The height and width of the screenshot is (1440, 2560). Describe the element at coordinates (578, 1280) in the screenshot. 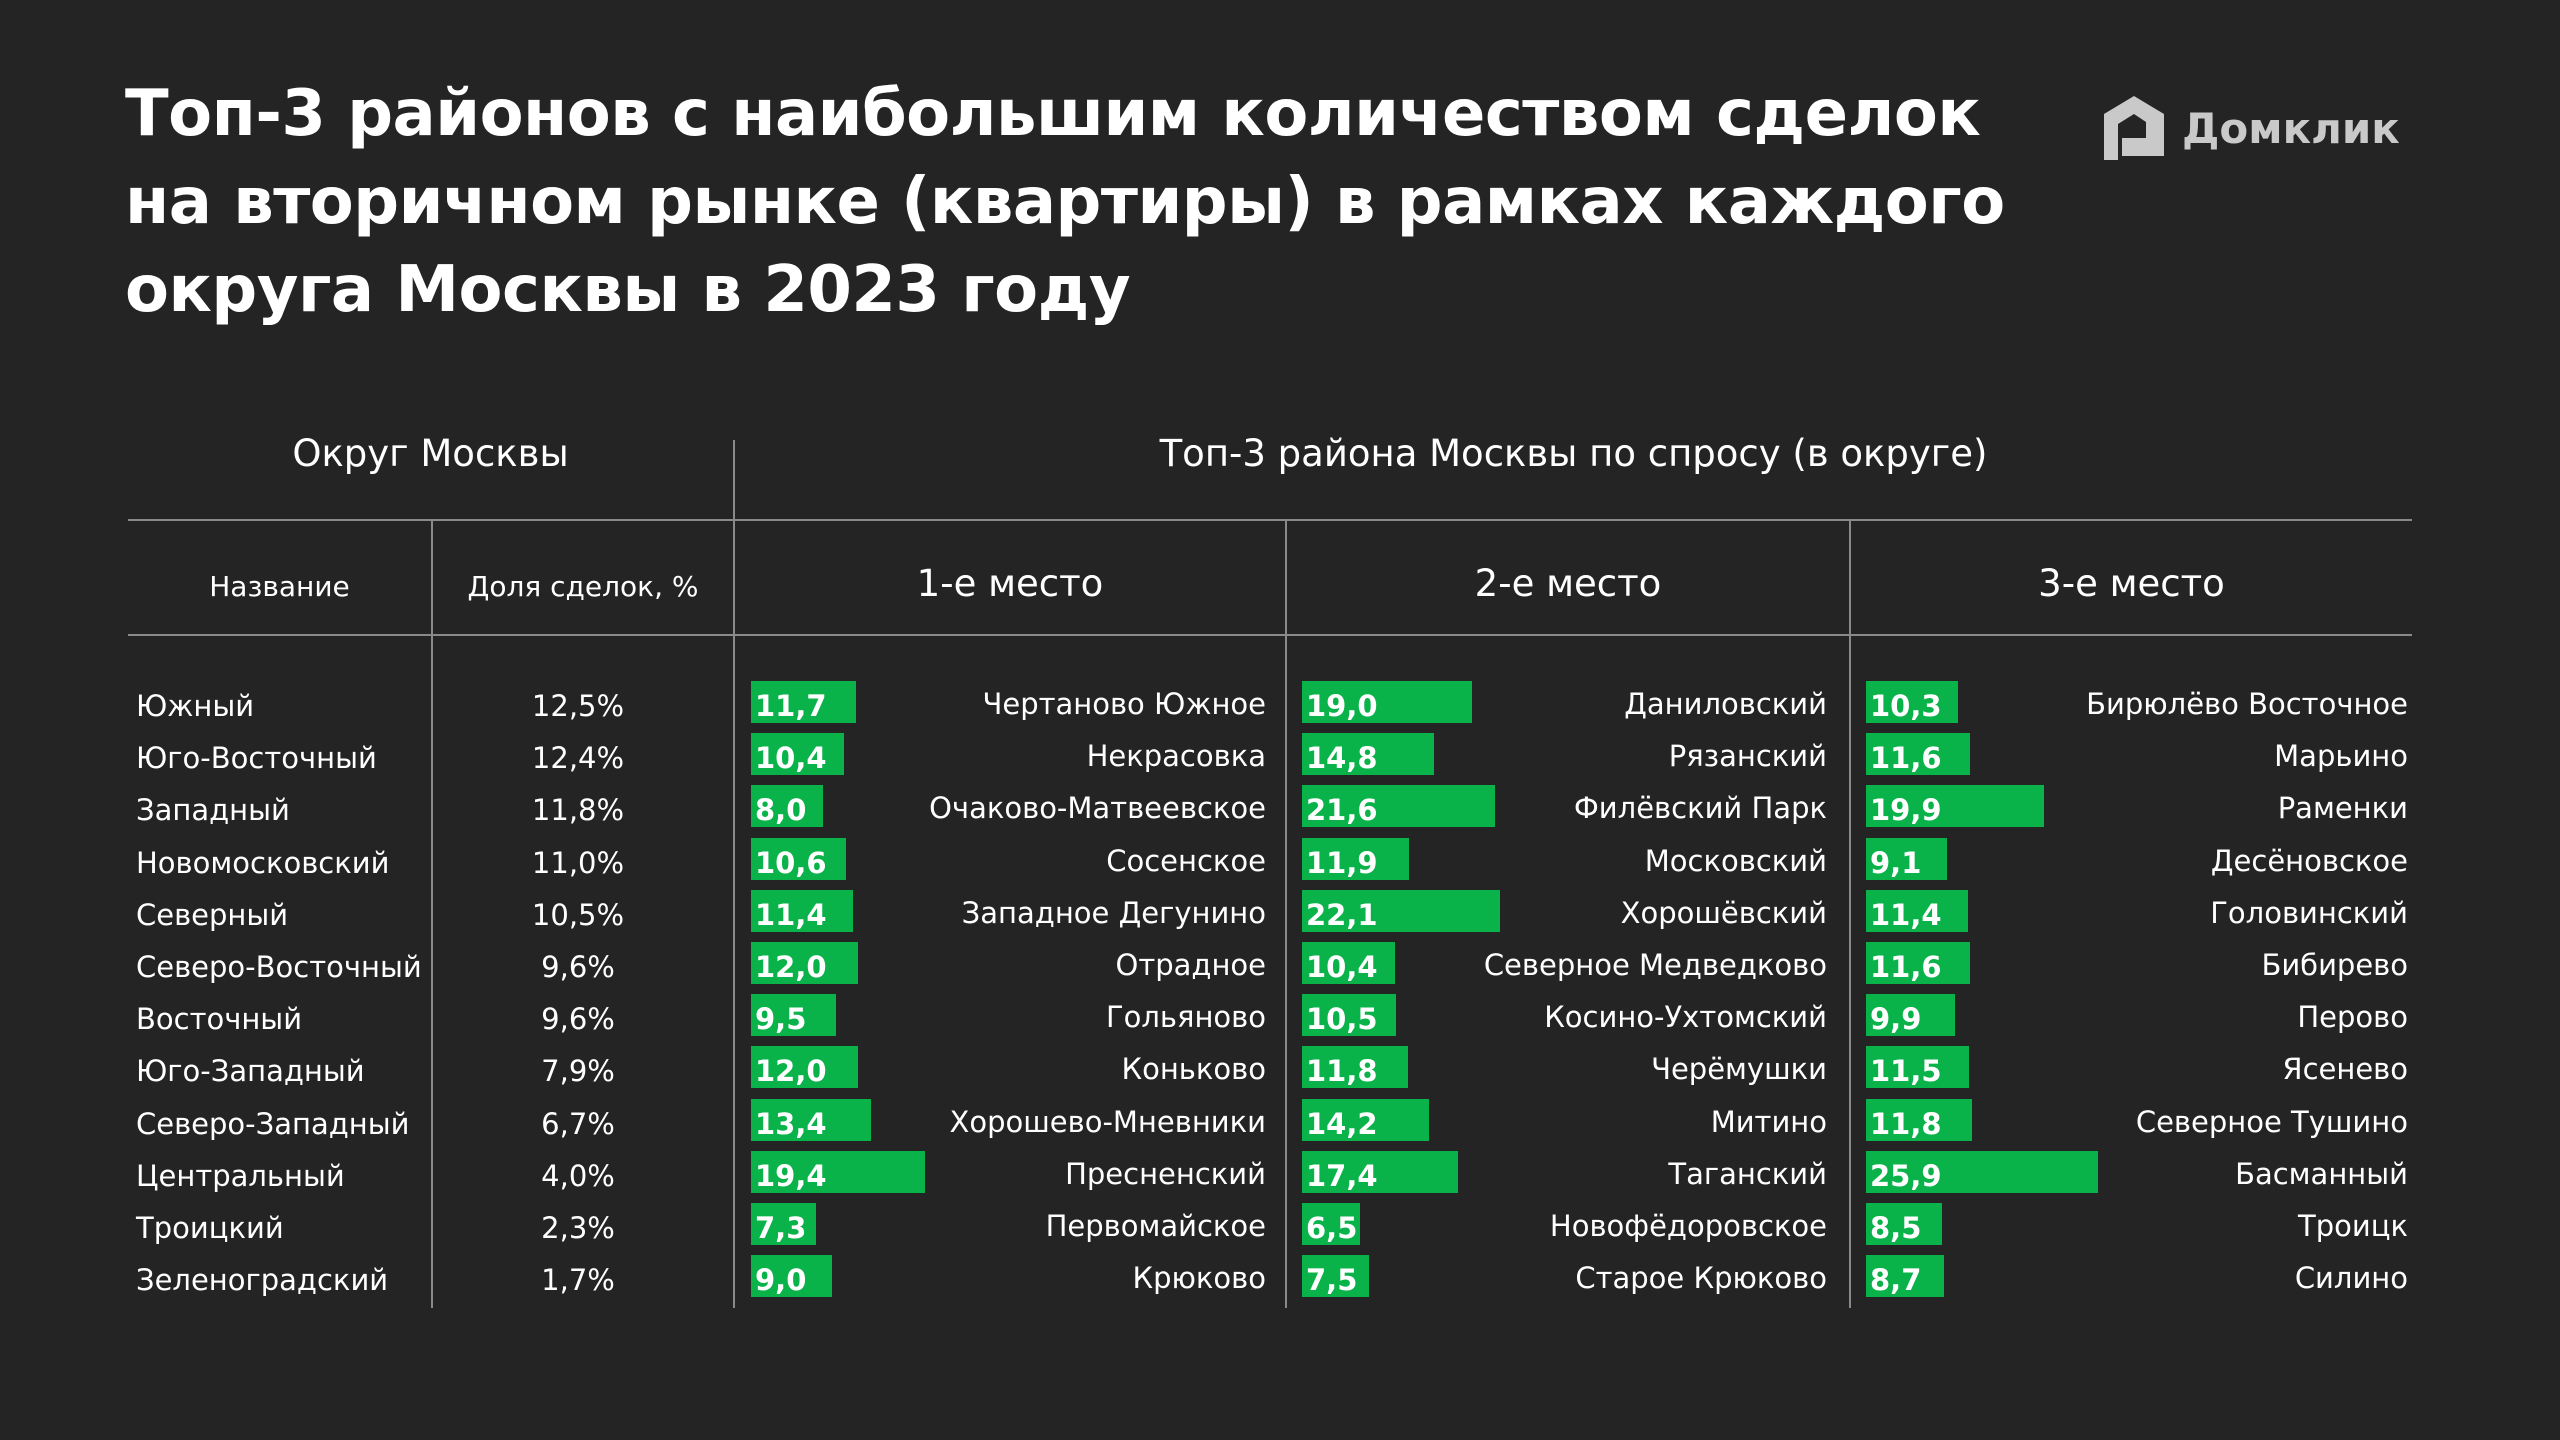

I see `deal-share-value: 1,7%` at that location.